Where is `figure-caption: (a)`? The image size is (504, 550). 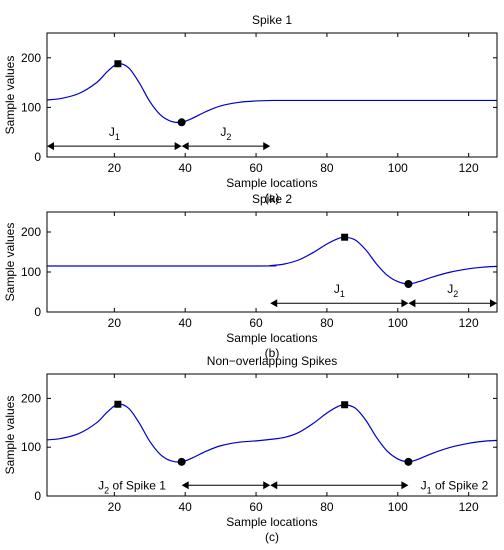 figure-caption: (a) is located at coordinates (272, 198).